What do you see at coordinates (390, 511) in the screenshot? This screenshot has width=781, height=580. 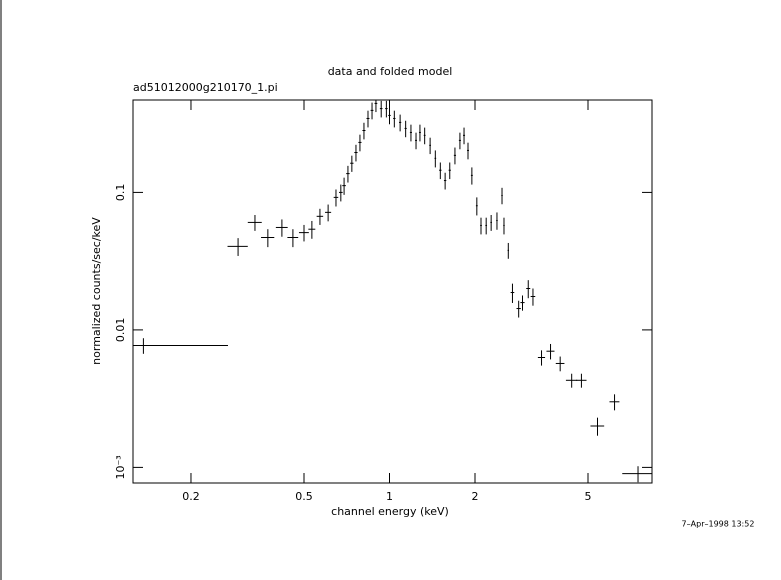 I see `x-axis-label: channel energy (keV)` at bounding box center [390, 511].